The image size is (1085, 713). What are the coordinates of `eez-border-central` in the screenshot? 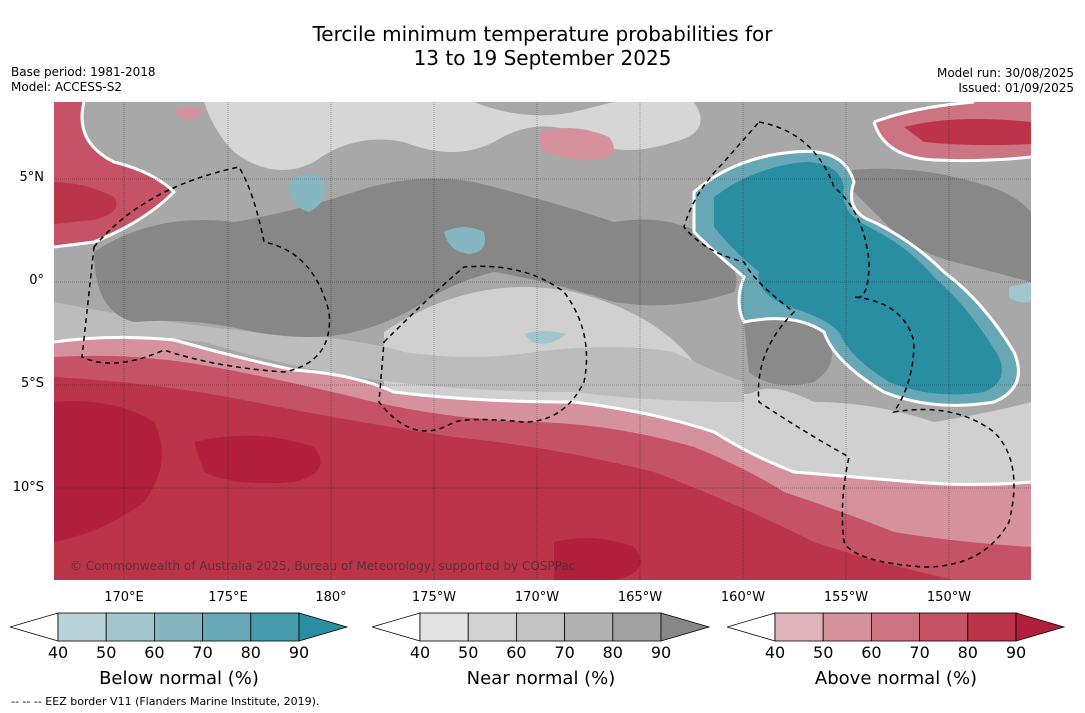 It's located at (483, 348).